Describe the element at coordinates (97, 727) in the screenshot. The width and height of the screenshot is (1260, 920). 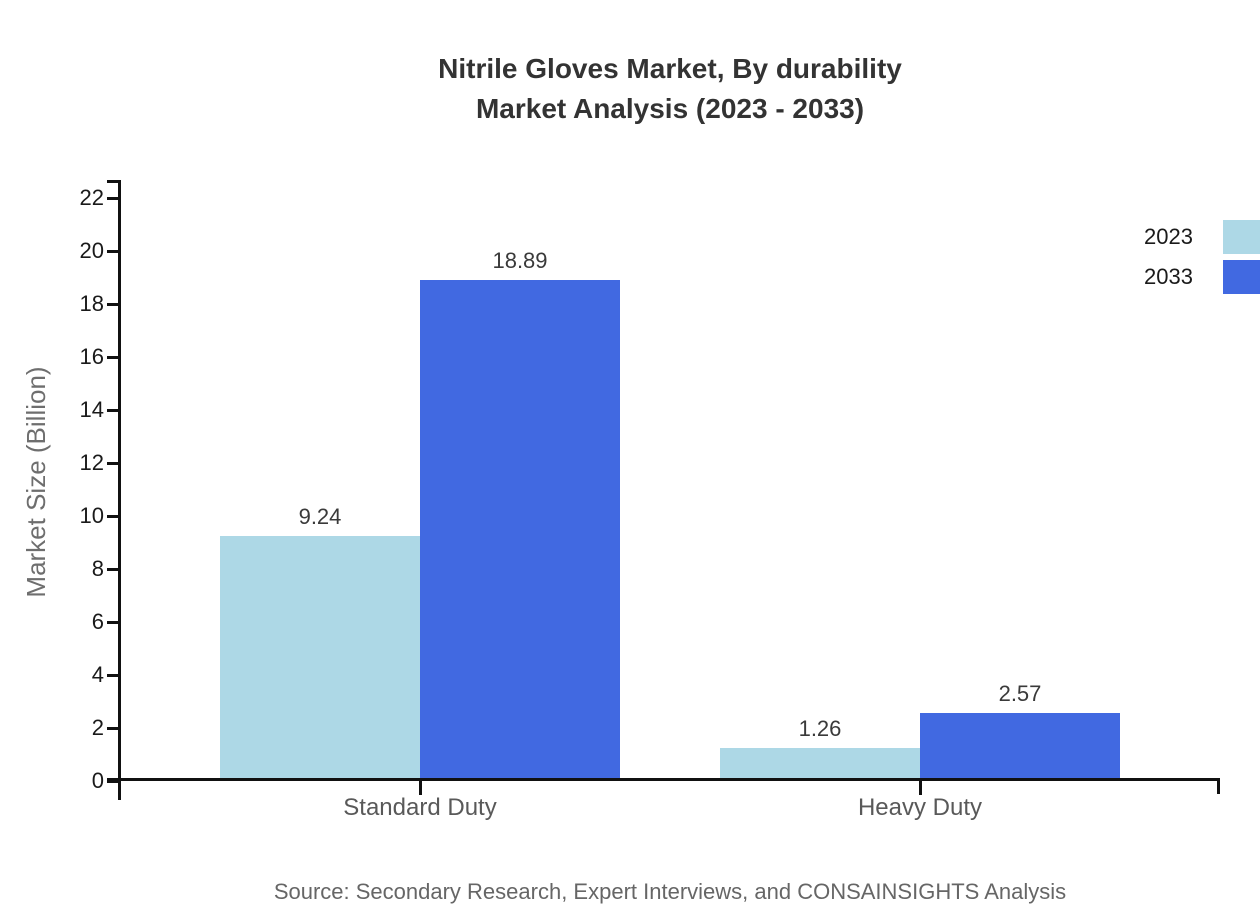
I see `y-tick-label: 2` at that location.